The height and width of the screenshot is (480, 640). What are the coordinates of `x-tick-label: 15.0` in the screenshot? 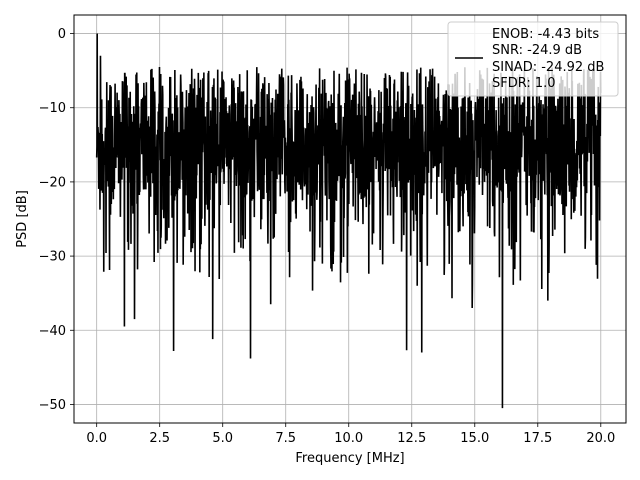 It's located at (474, 438).